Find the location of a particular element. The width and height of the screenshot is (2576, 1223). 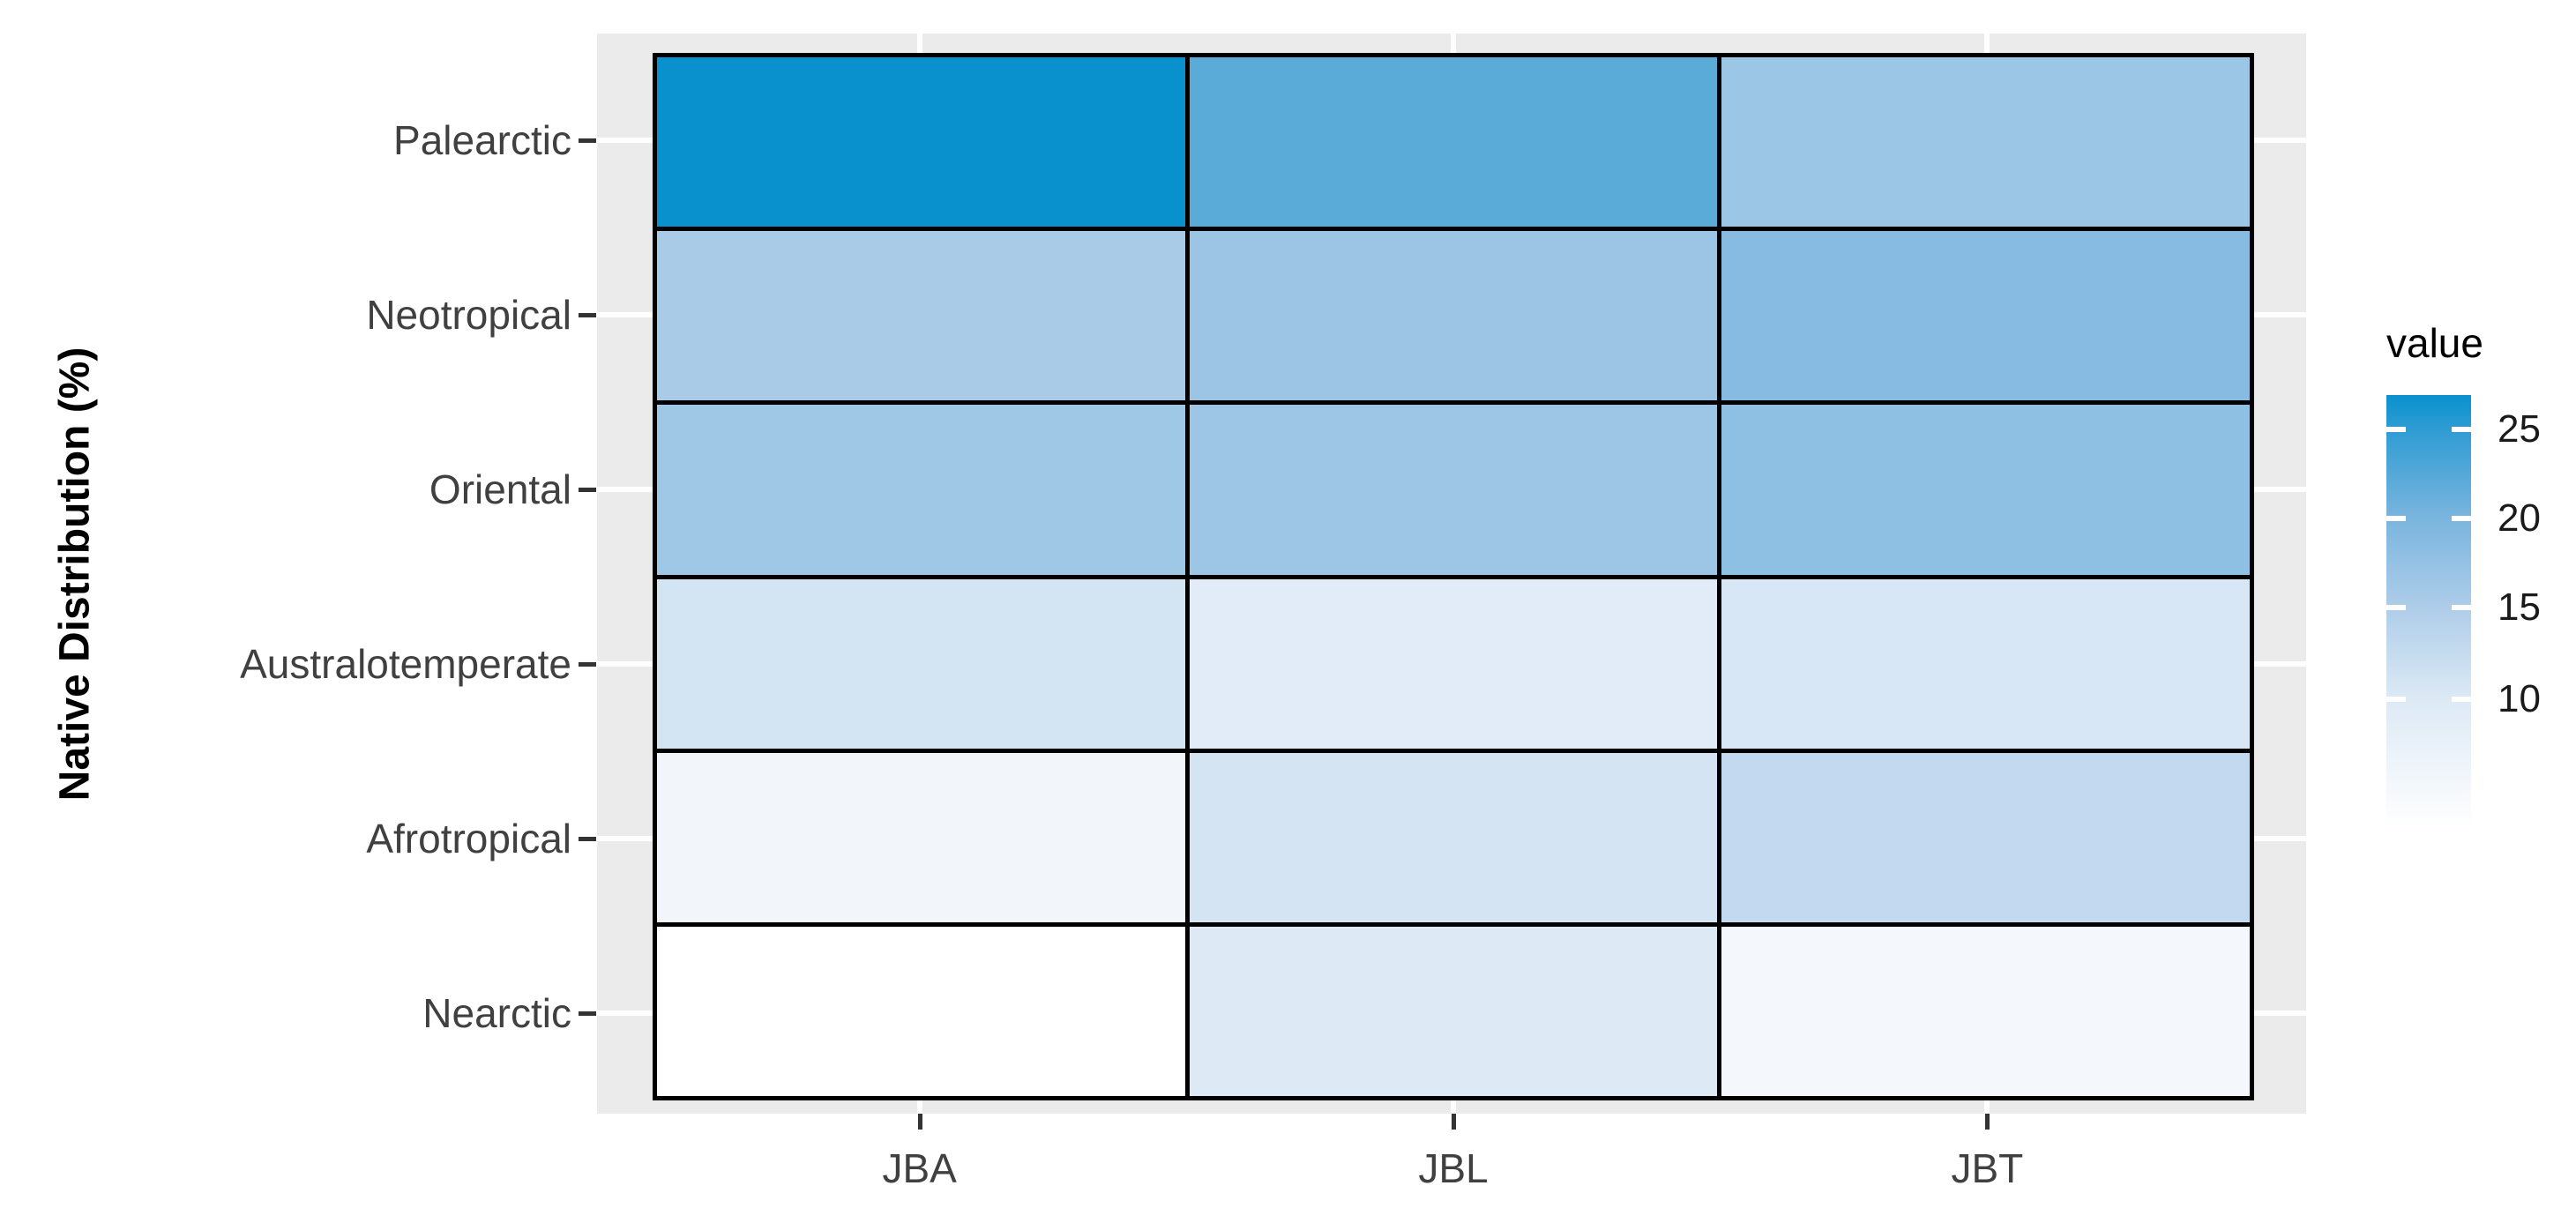

legend-tick-label: 25 is located at coordinates (2519, 429).